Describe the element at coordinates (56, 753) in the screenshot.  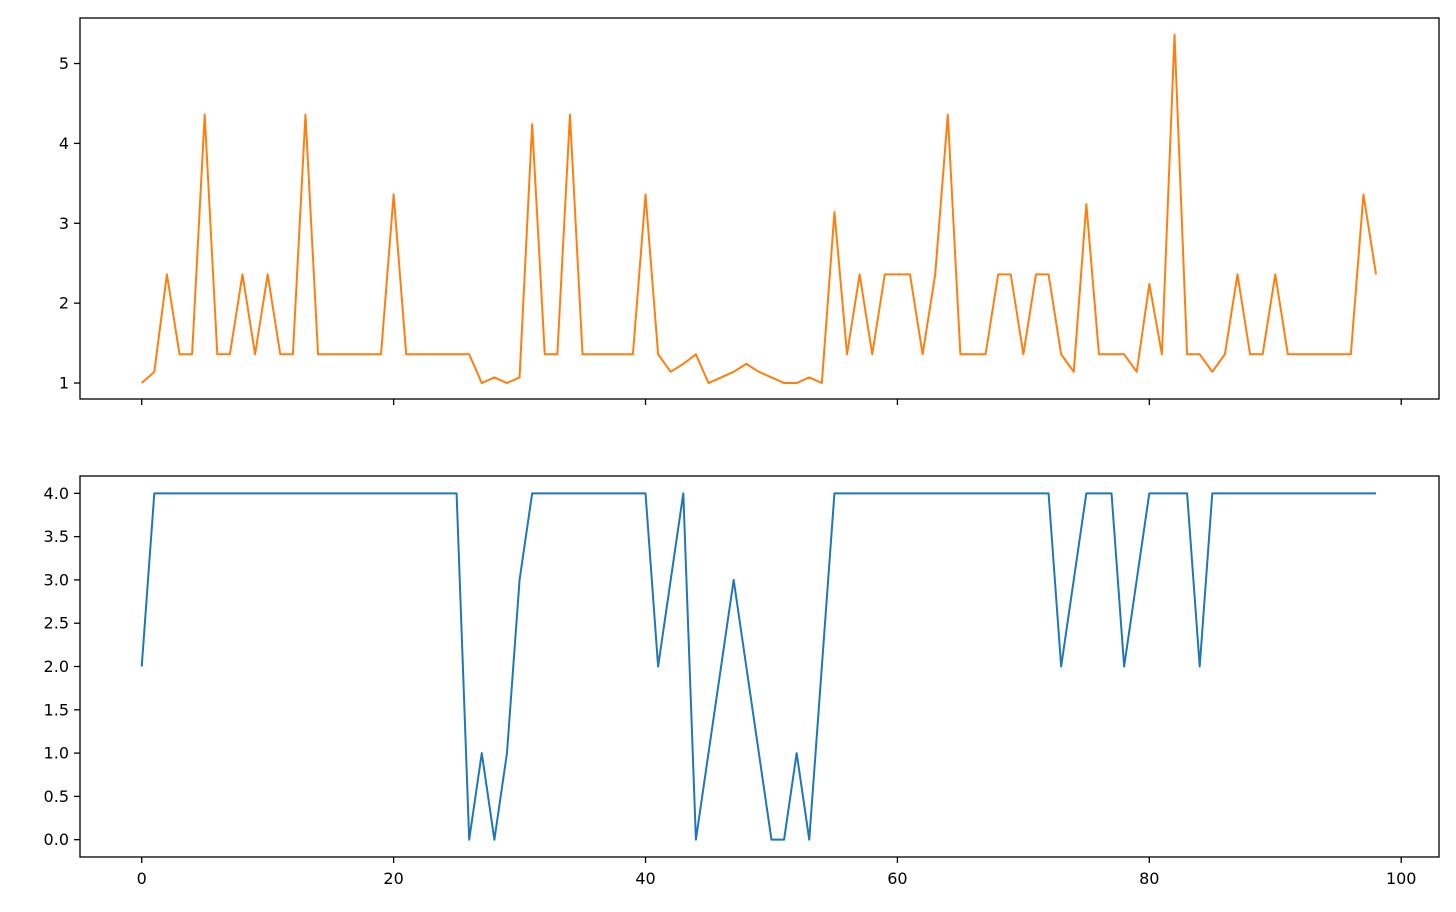
I see `y-tick-label: 1.0` at that location.